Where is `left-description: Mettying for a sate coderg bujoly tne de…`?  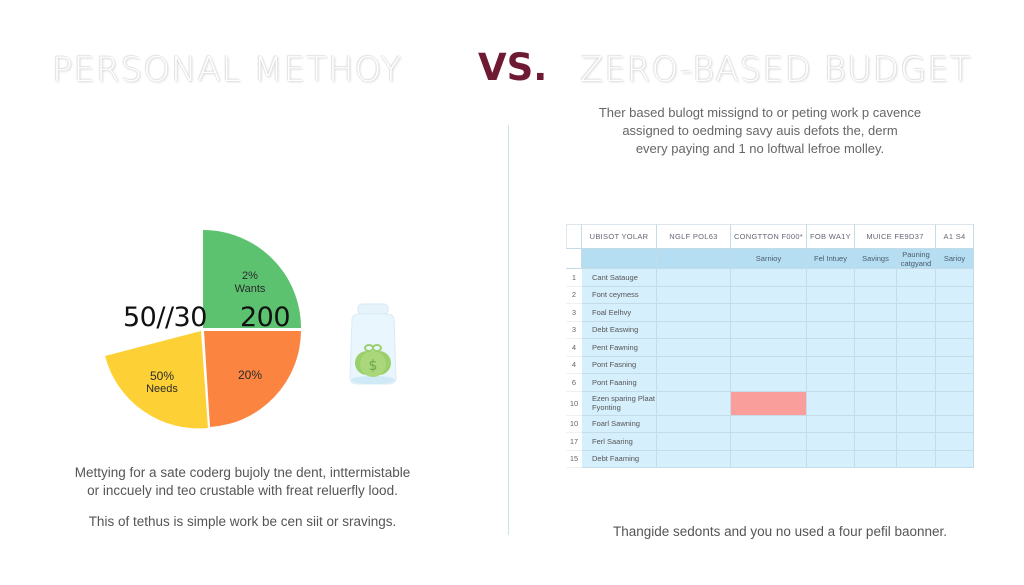 left-description: Mettying for a sate coderg bujoly tne de… is located at coordinates (242, 482).